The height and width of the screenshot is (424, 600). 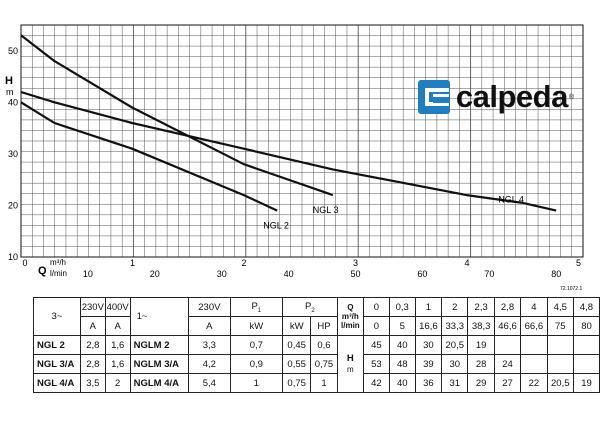 I want to click on head-value: 42, so click(x=376, y=383).